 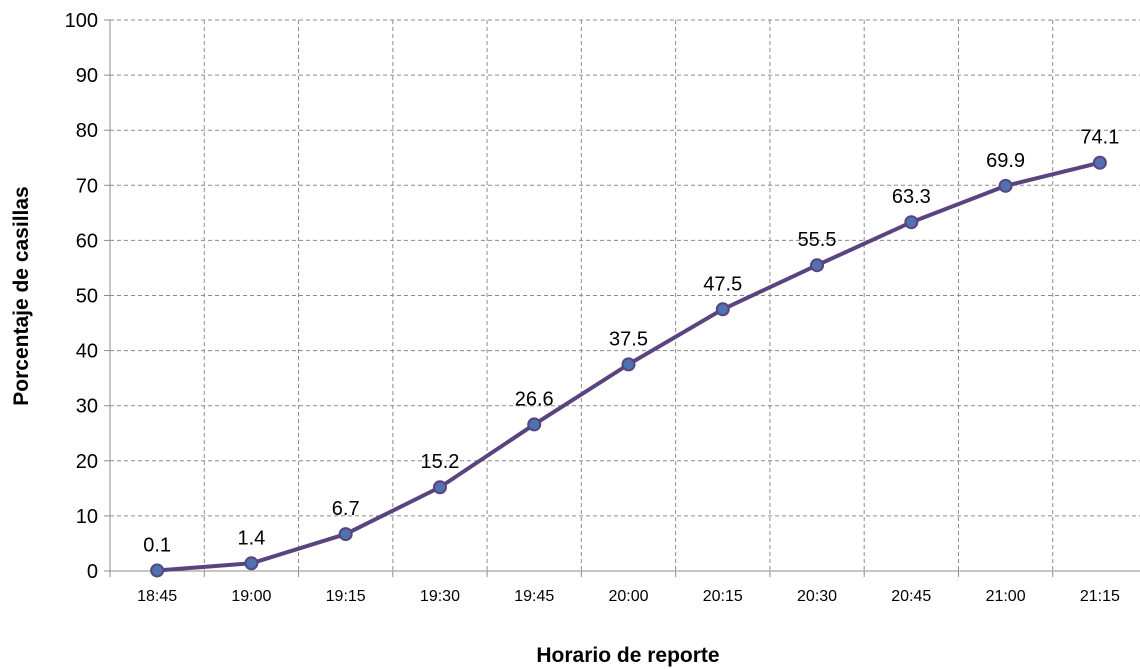 I want to click on data-label: 69.9, so click(x=1005, y=161).